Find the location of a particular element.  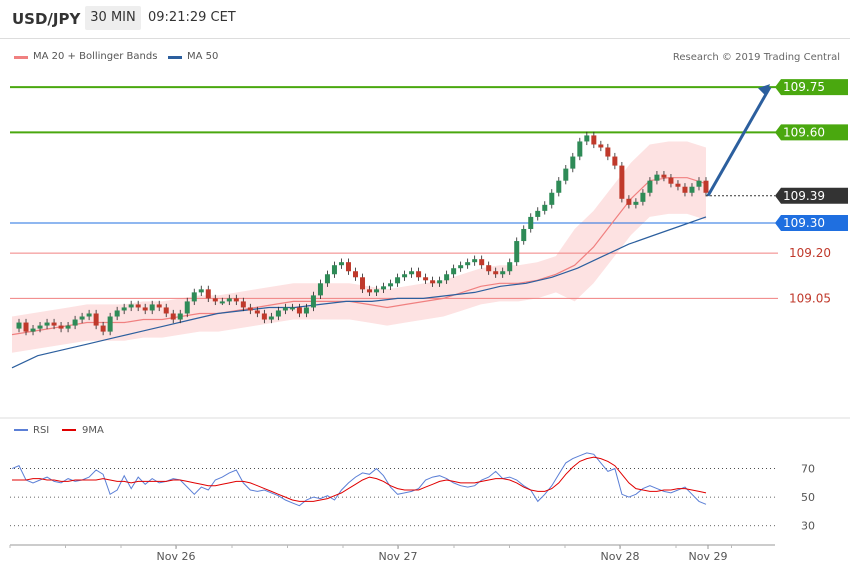

level-tag-pivot is located at coordinates (811, 222).